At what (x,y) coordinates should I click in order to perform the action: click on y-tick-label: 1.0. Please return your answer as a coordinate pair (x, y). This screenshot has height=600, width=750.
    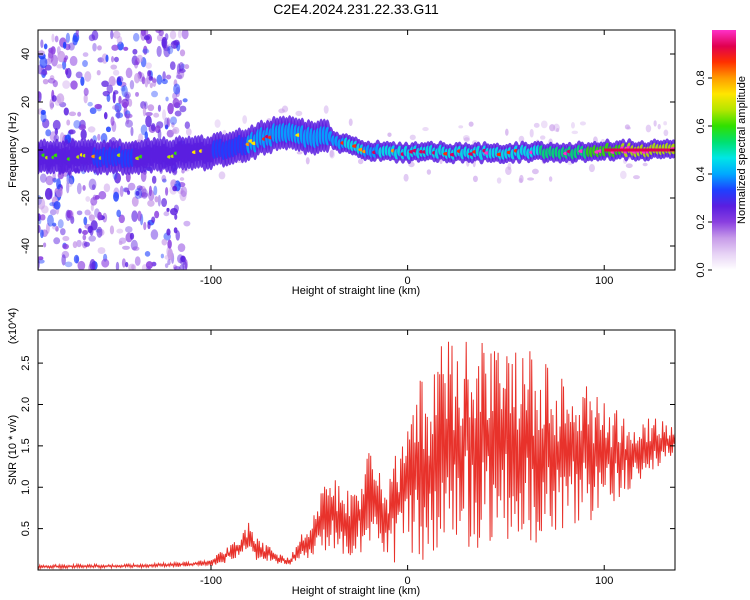
    Looking at the image, I should click on (26, 487).